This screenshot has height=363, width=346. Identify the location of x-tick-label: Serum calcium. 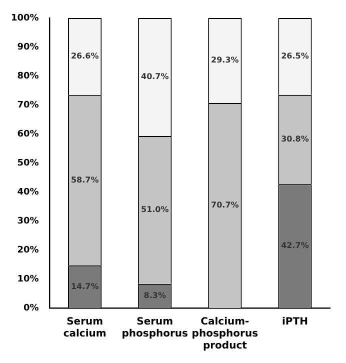
(84, 328).